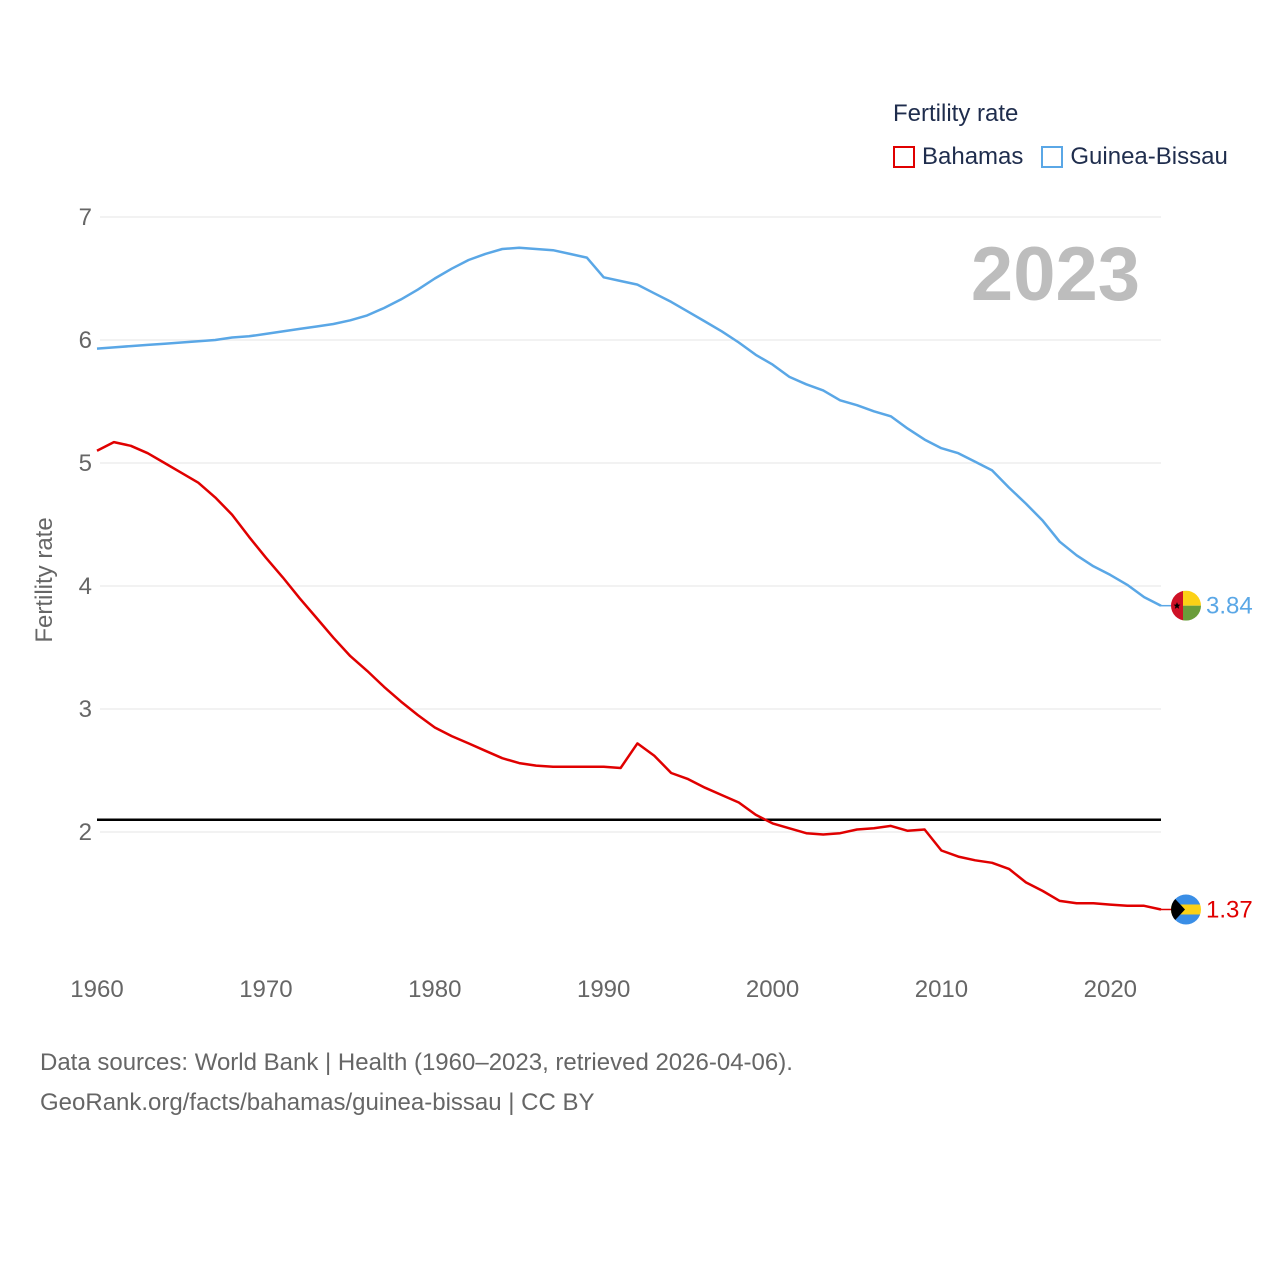 The height and width of the screenshot is (1280, 1280). What do you see at coordinates (956, 113) in the screenshot?
I see `legend-title: Fertility rate` at bounding box center [956, 113].